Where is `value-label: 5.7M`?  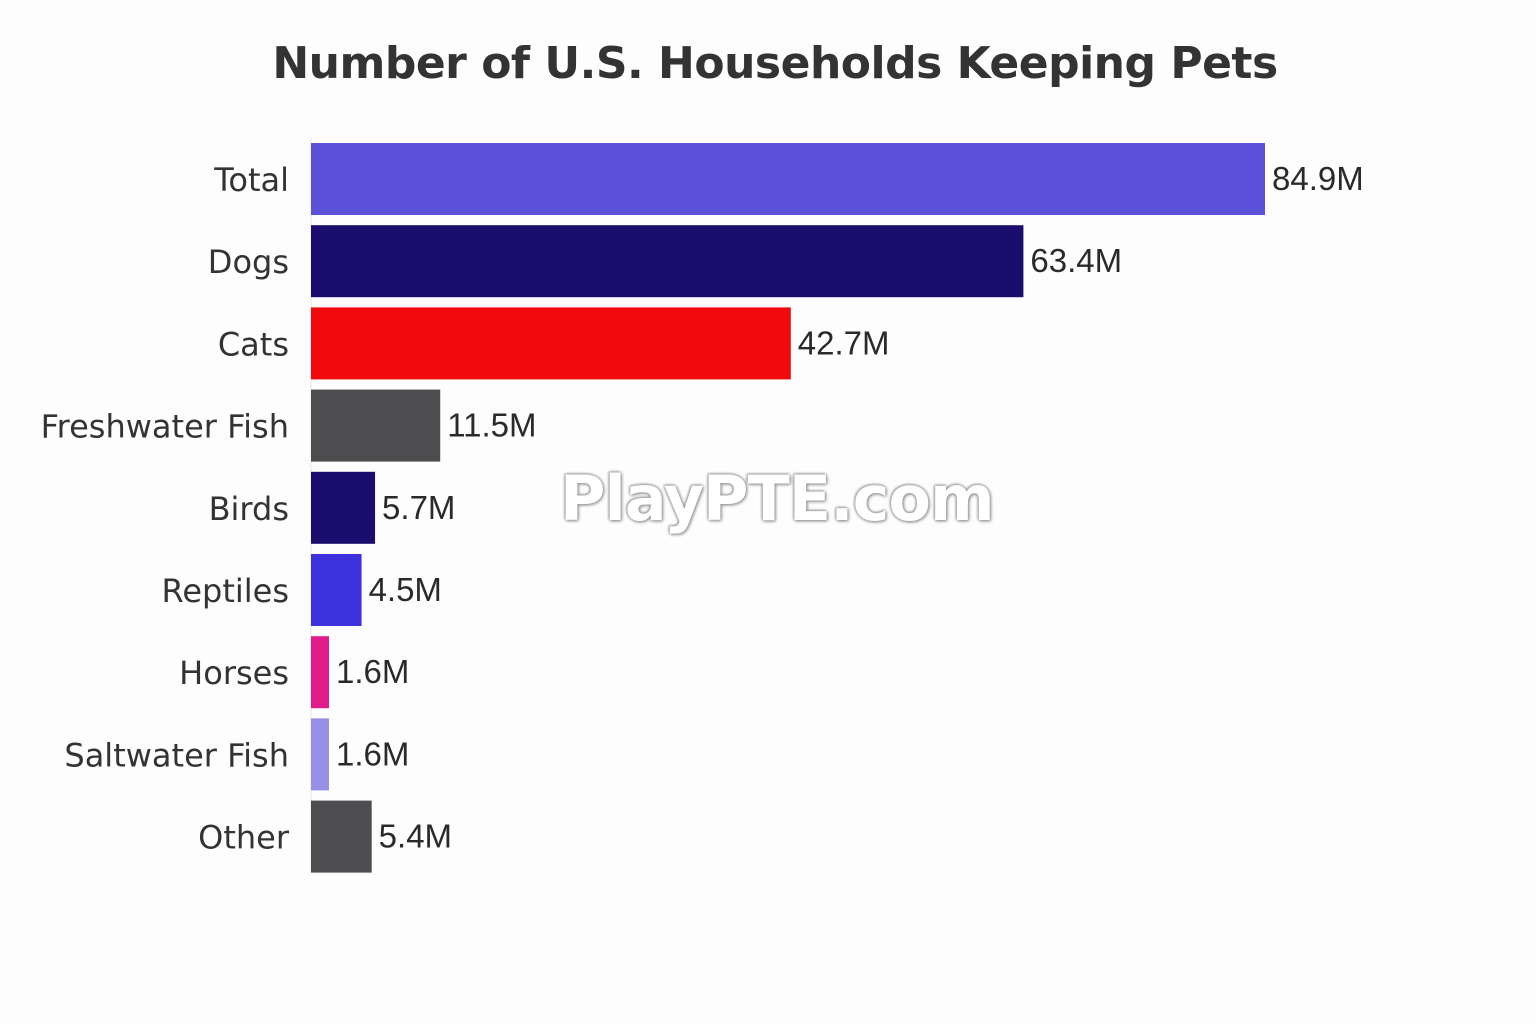 value-label: 5.7M is located at coordinates (418, 507).